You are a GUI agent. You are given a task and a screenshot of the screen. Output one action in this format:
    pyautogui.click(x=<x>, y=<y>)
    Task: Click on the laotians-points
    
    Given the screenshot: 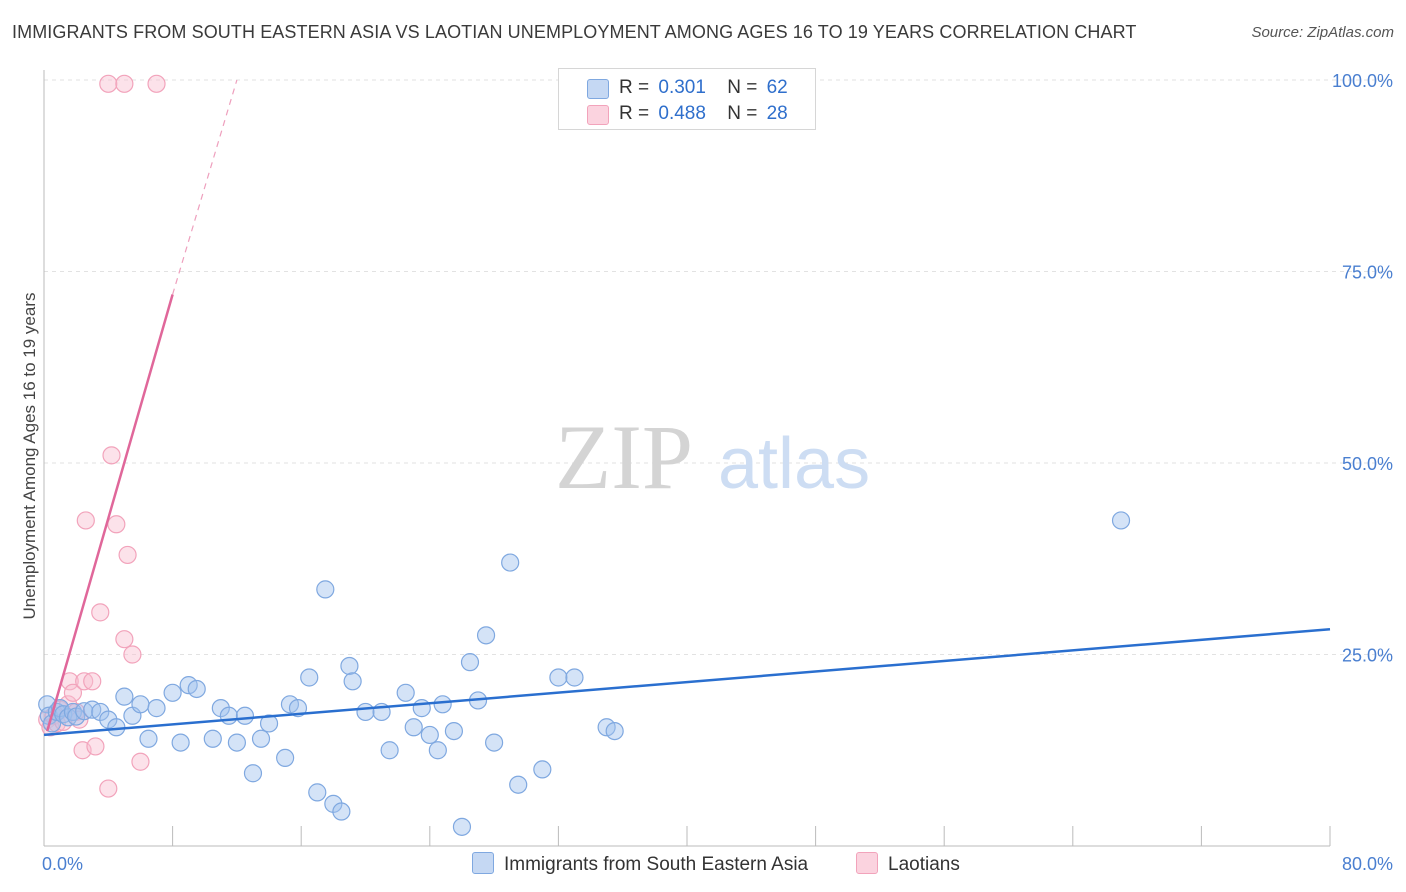 What is the action you would take?
    pyautogui.click(x=102, y=436)
    